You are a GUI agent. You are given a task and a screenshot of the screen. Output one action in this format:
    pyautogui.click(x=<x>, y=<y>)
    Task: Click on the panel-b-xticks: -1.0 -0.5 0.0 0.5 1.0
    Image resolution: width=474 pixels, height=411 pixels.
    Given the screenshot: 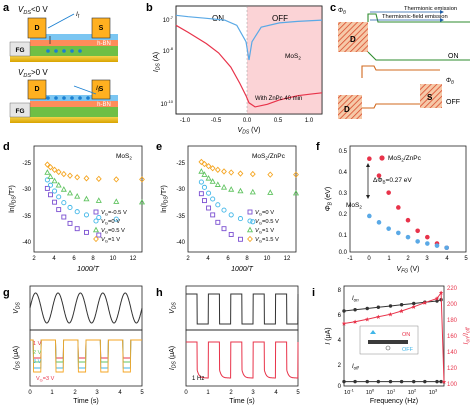 What is the action you would take?
    pyautogui.click(x=247, y=121)
    